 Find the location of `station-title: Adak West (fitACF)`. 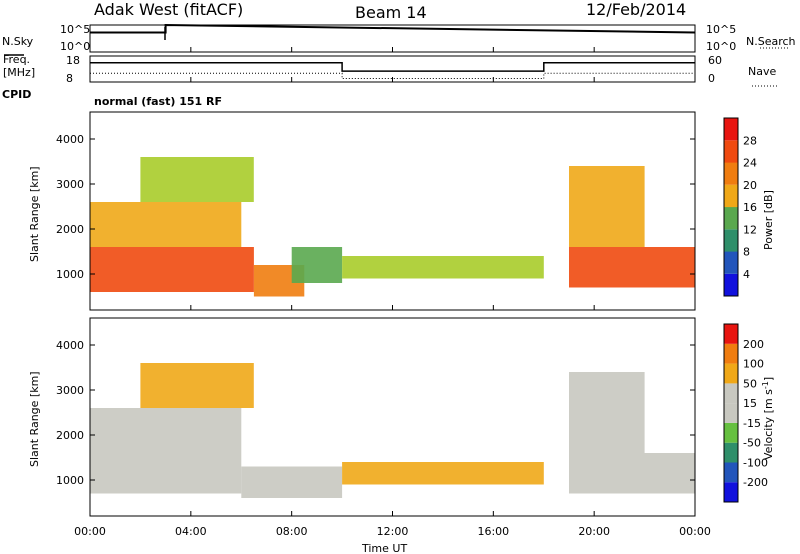

station-title: Adak West (fitACF) is located at coordinates (168, 9).